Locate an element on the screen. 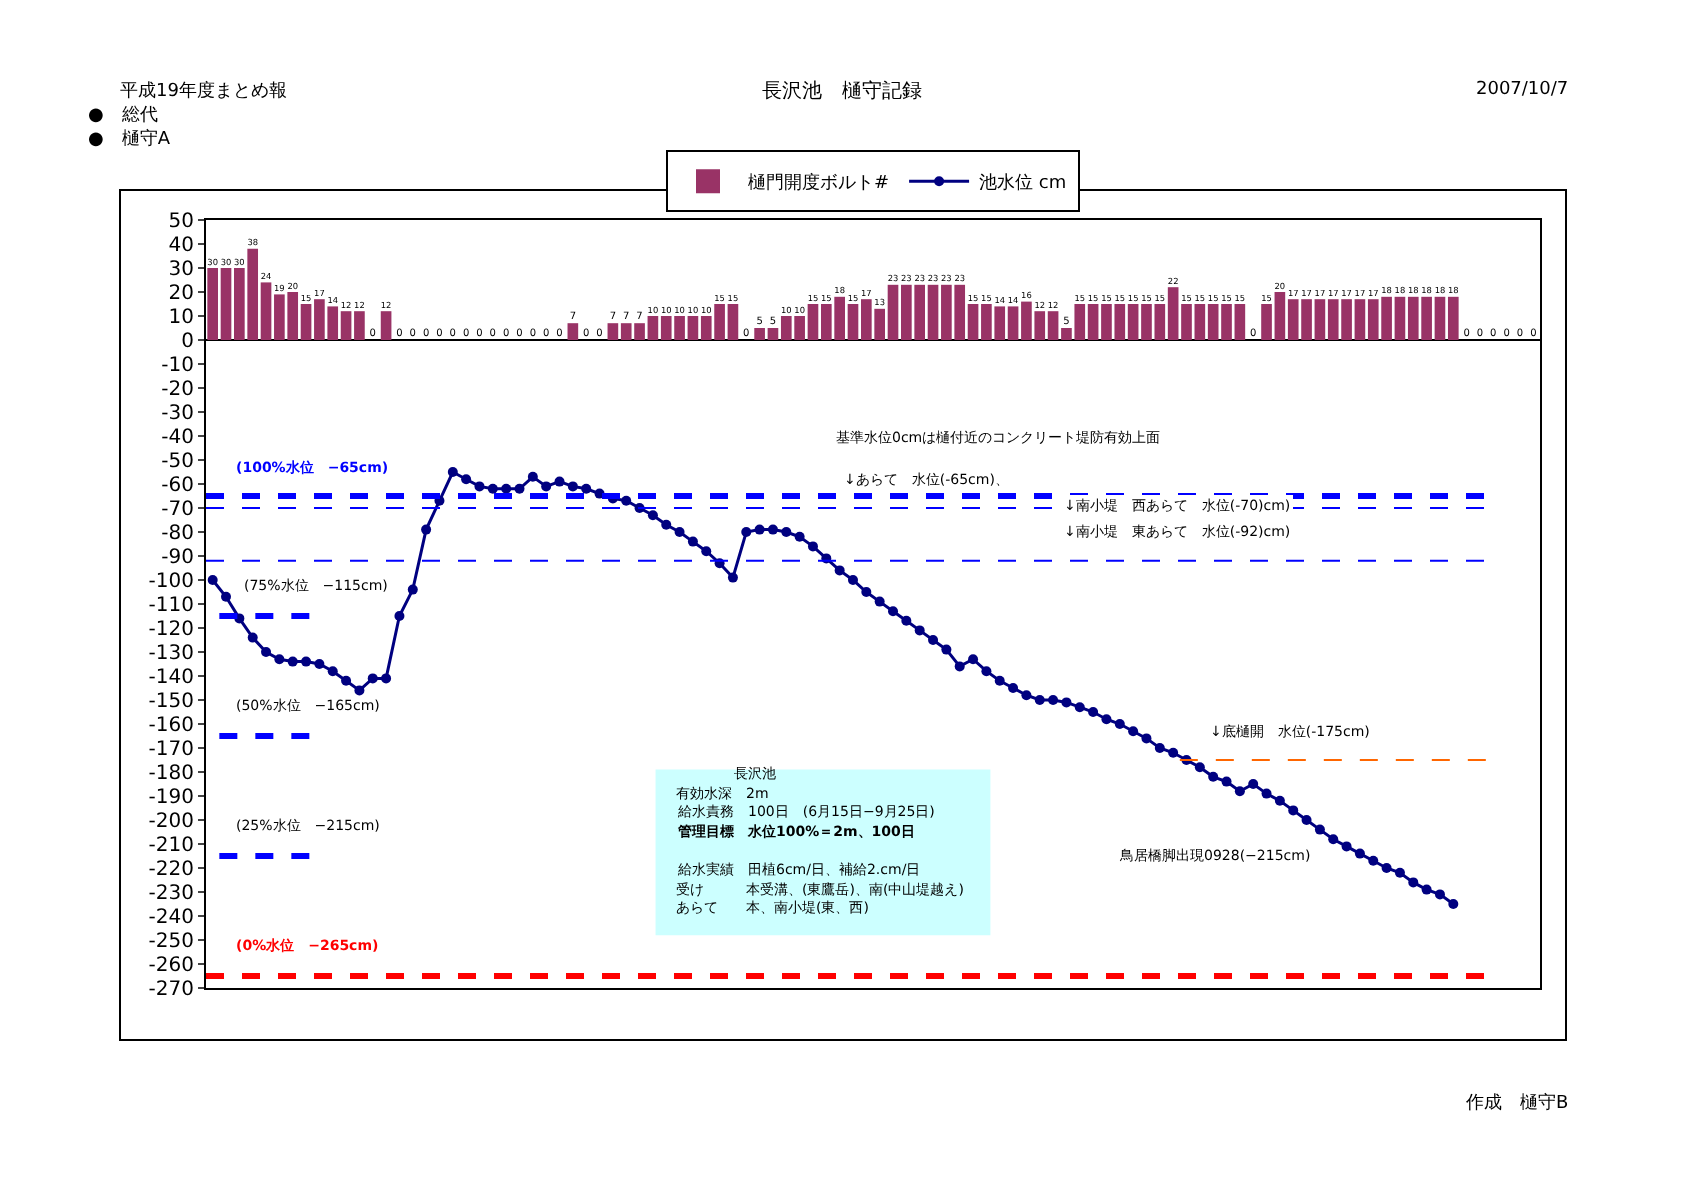 The height and width of the screenshot is (1190, 1684). y-tick-label: -240 is located at coordinates (171, 918).